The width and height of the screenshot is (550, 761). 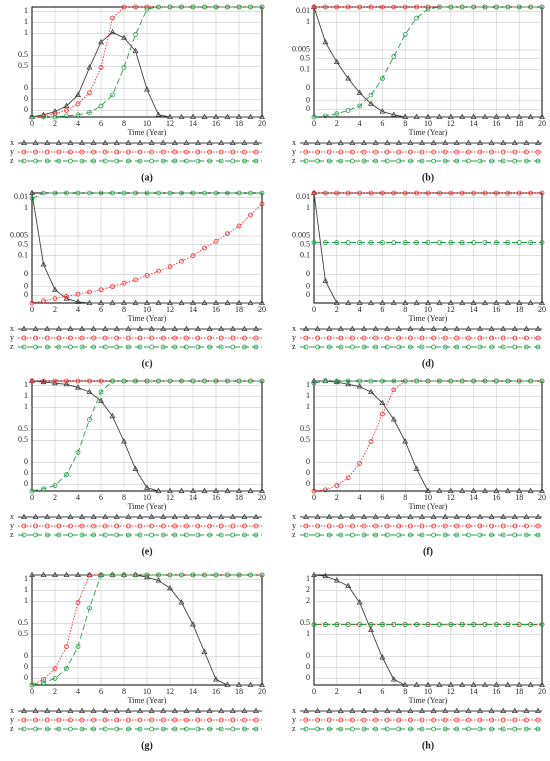 What do you see at coordinates (21, 196) in the screenshot?
I see `y-tick-label: 0.01` at bounding box center [21, 196].